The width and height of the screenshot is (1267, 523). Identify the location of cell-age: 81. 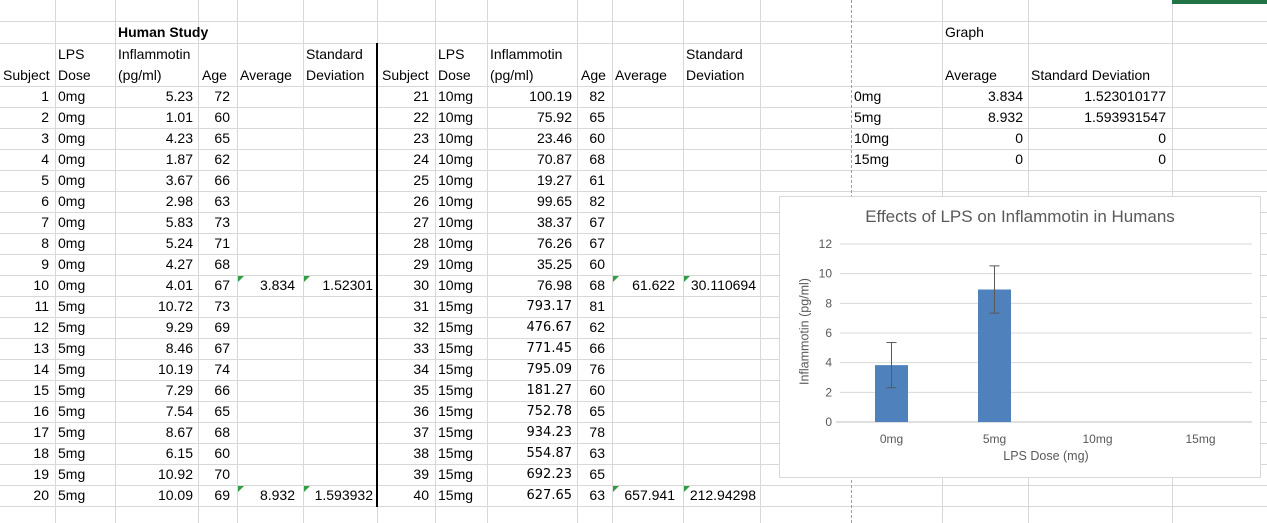
(597, 306).